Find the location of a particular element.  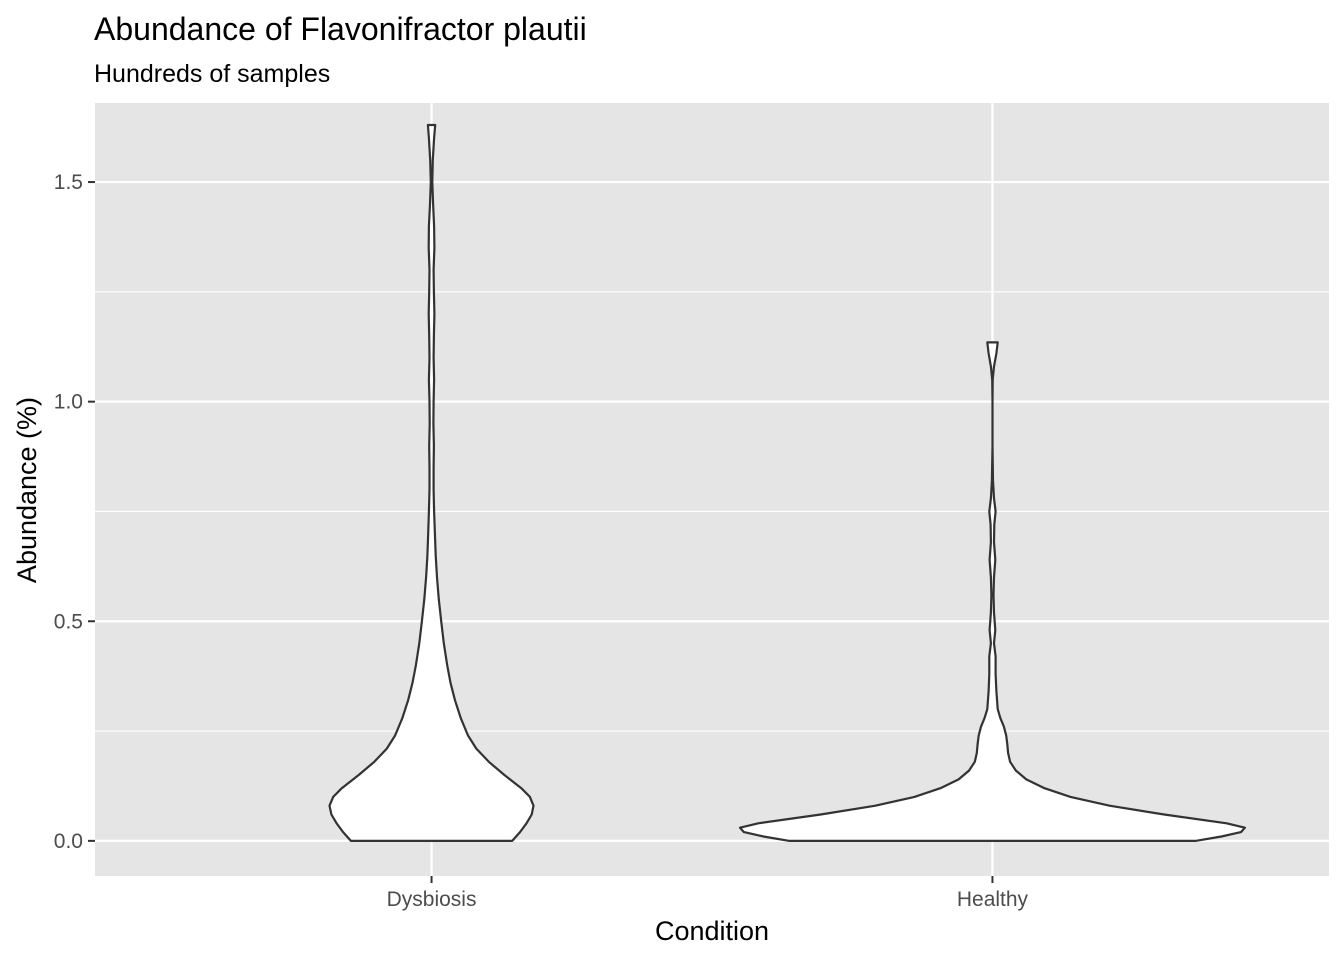

x-axis-title: Condition is located at coordinates (712, 931).